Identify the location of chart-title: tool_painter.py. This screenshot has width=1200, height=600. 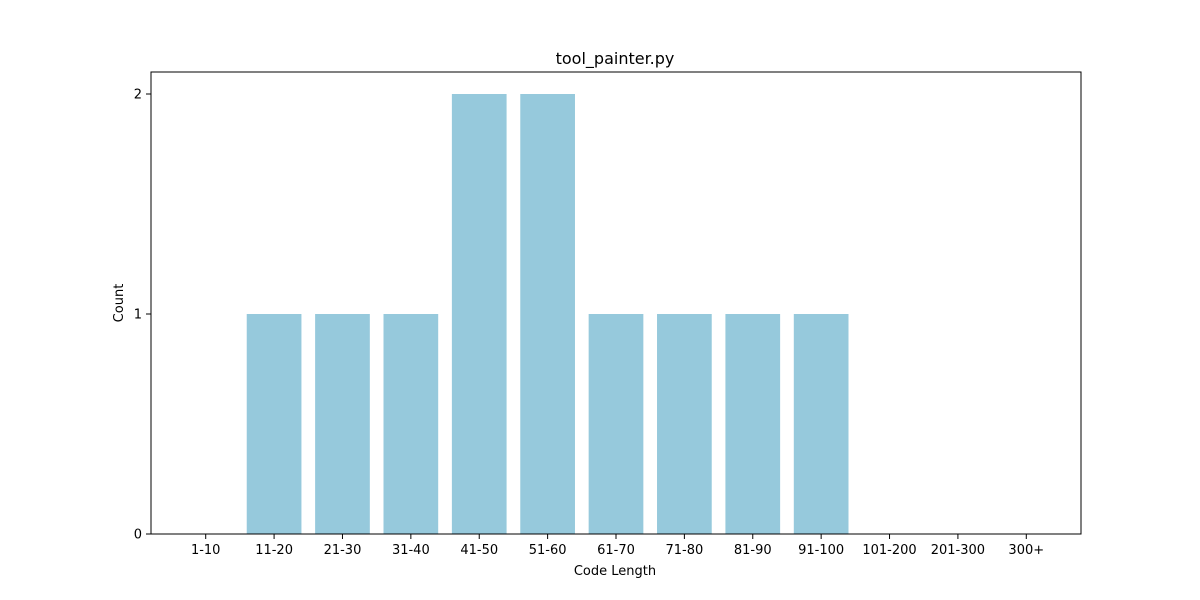
(615, 59).